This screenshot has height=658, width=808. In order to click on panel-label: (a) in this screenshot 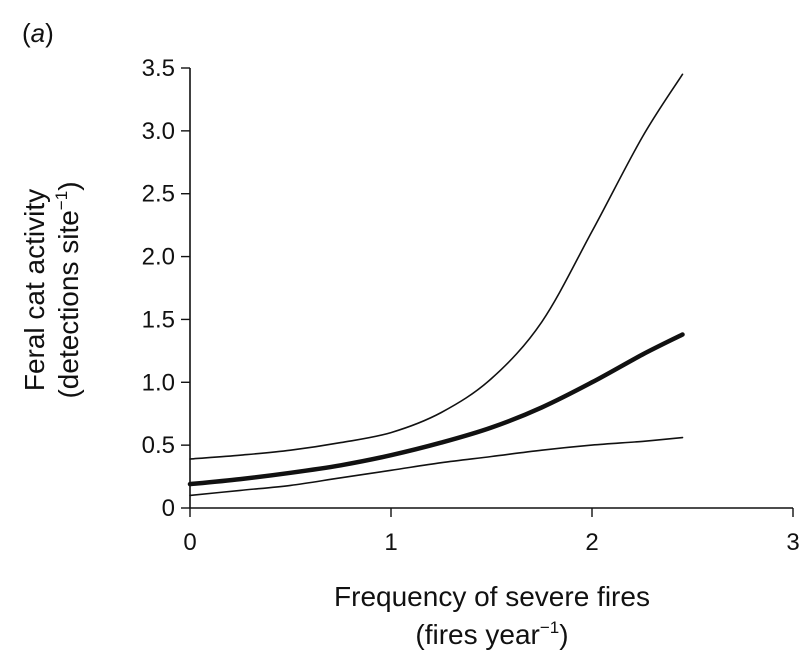, I will do `click(38, 33)`.